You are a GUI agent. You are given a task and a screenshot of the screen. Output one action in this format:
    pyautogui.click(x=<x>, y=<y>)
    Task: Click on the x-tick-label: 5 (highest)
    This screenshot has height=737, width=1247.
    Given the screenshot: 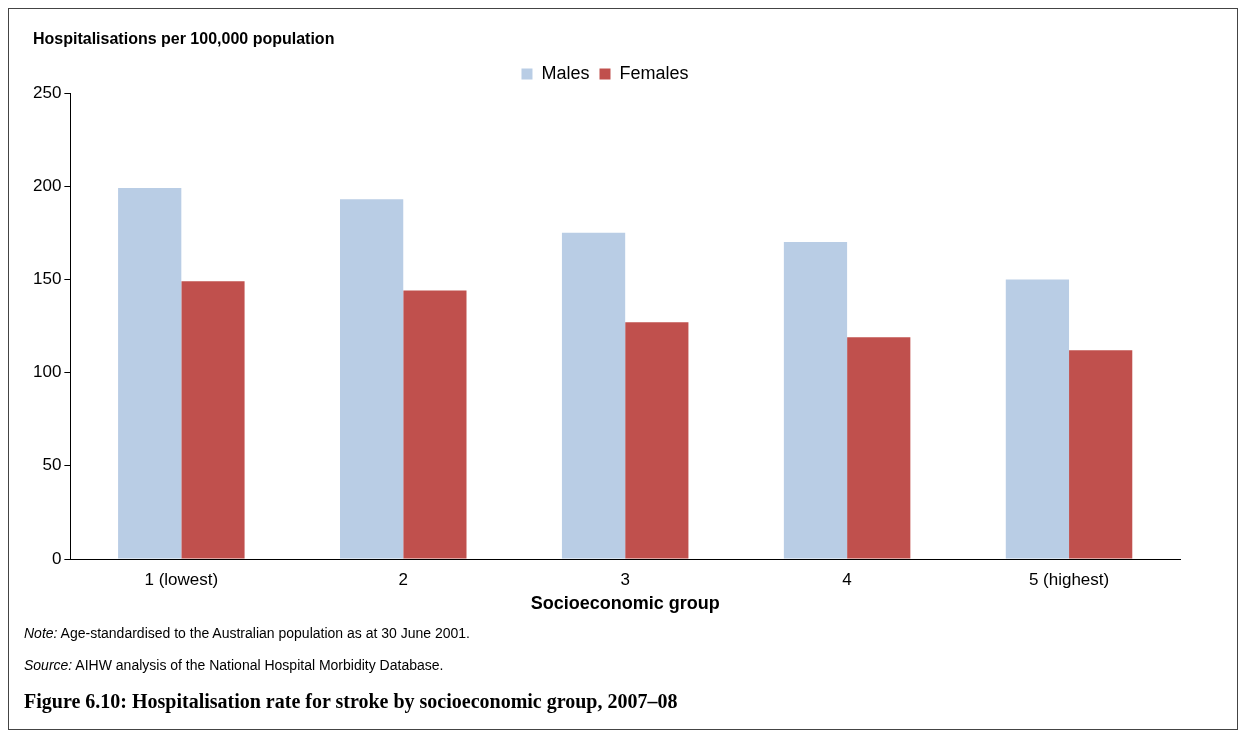 What is the action you would take?
    pyautogui.click(x=1069, y=579)
    